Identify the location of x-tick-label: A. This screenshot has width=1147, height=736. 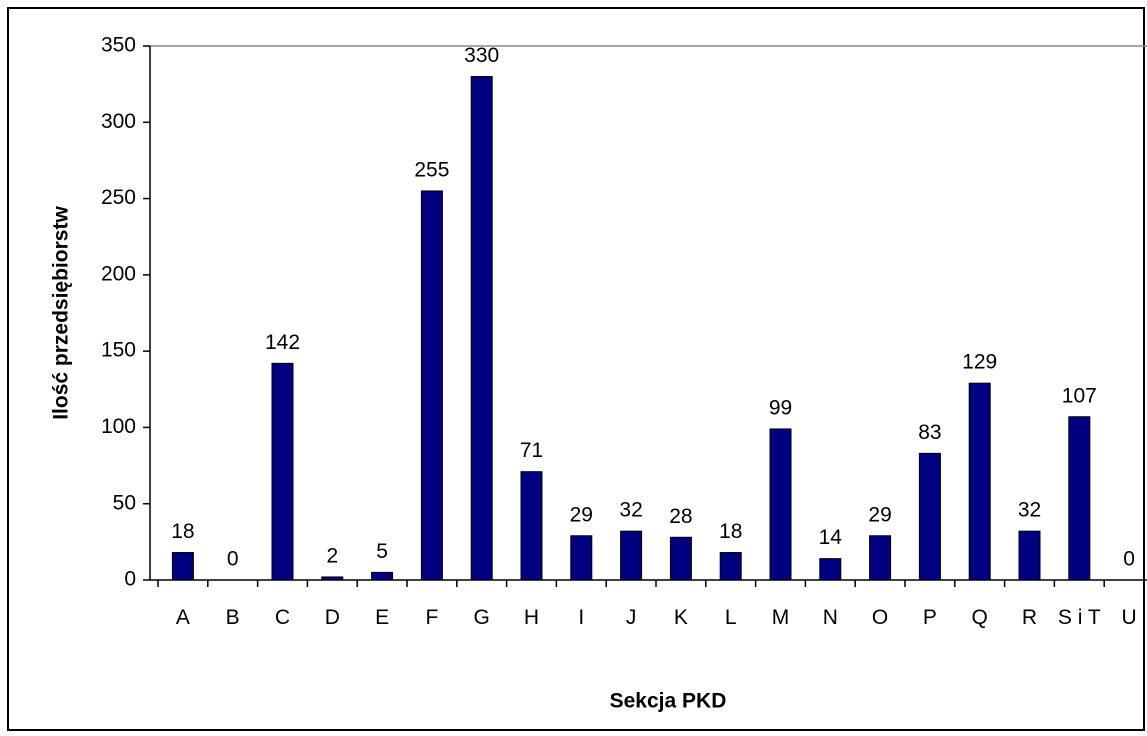
(182, 617).